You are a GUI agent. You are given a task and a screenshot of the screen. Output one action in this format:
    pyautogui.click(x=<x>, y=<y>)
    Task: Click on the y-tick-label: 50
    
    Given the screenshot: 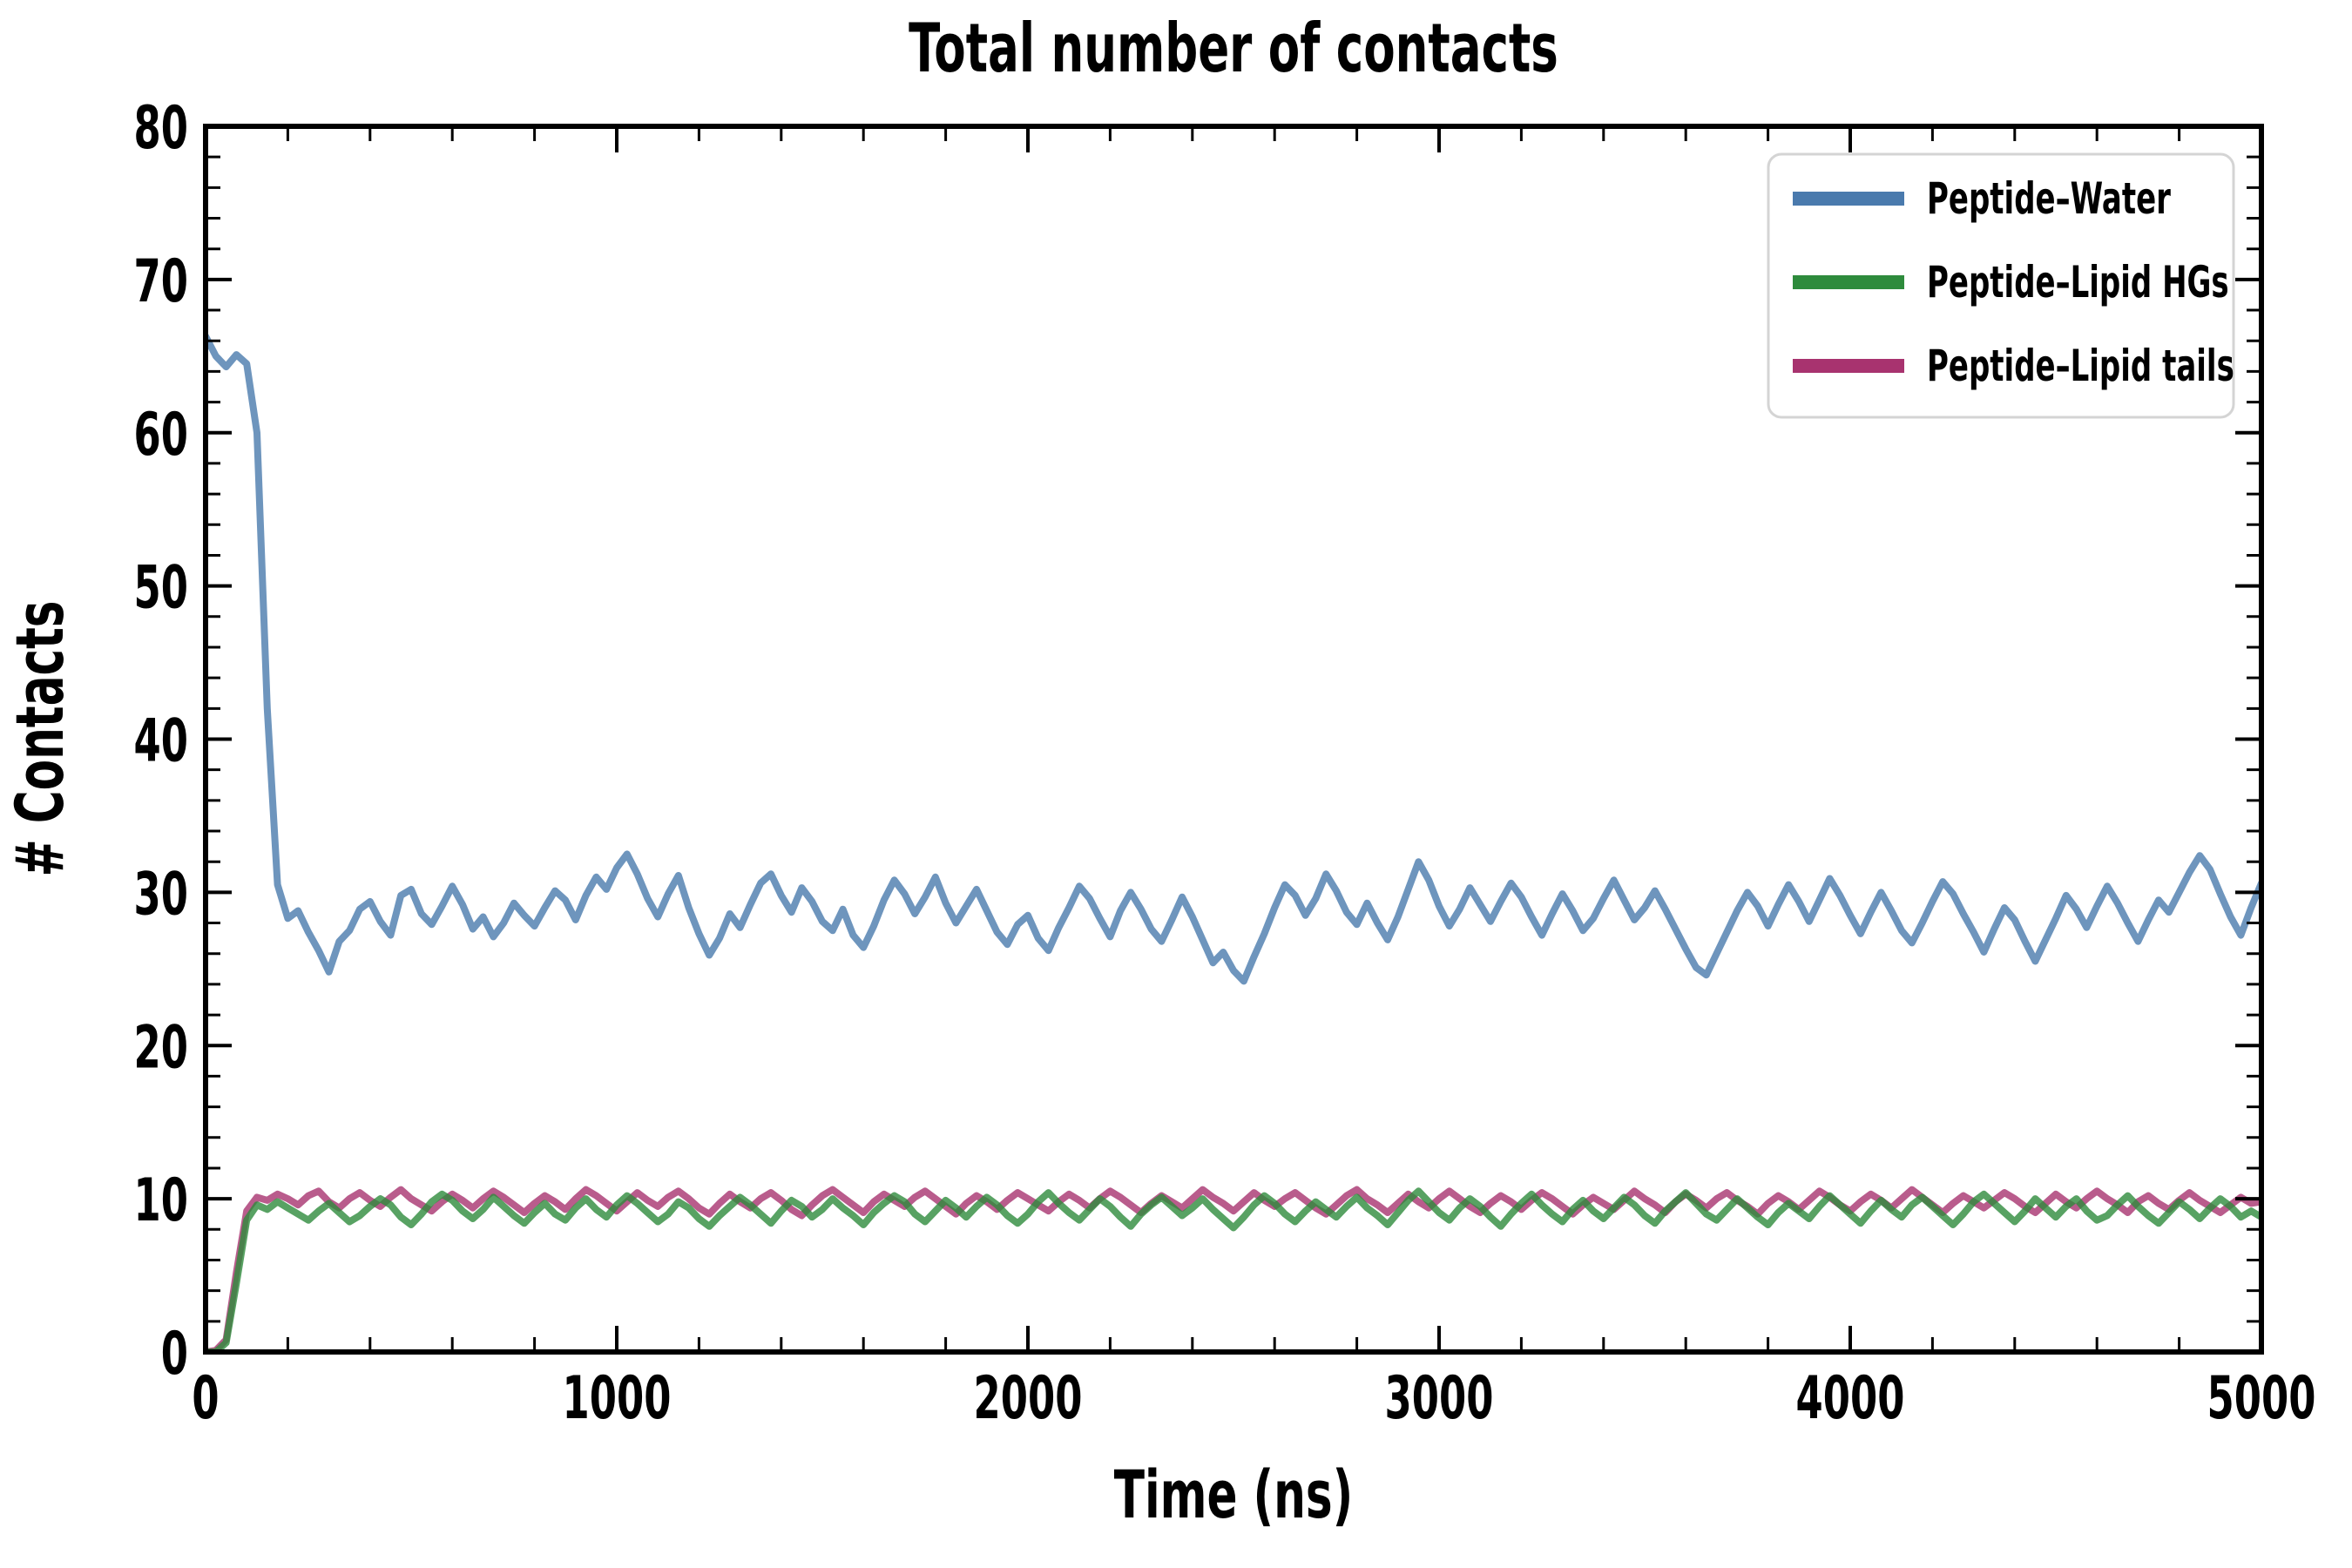 What is the action you would take?
    pyautogui.click(x=161, y=587)
    